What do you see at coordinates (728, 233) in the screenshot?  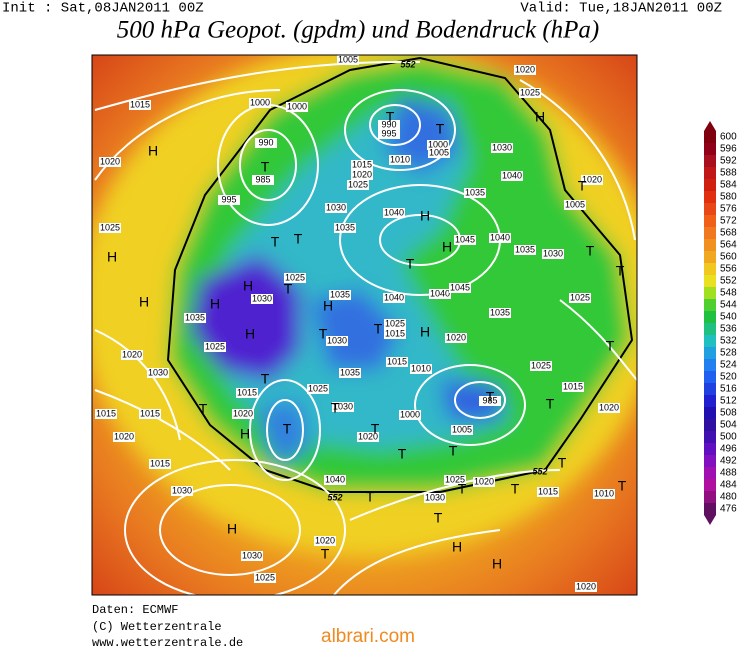 I see `colorbar-label: 568` at bounding box center [728, 233].